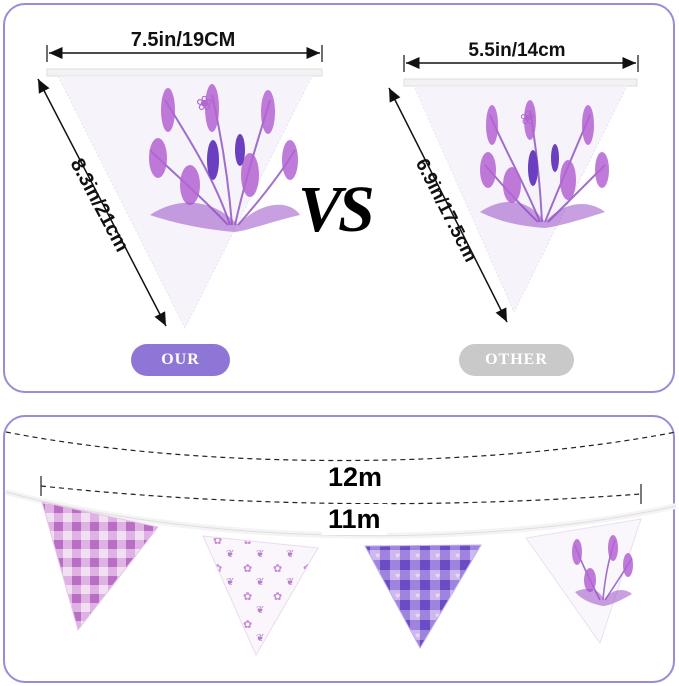 Image resolution: width=679 pixels, height=686 pixels. I want to click on our-width-dimension: 7.5in/19CM, so click(184, 44).